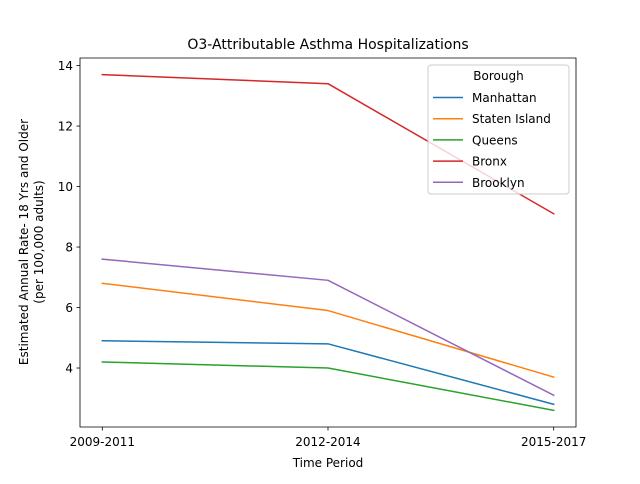  I want to click on chart-title: O3-Attributable Asthma Hospitalizations, so click(327, 45).